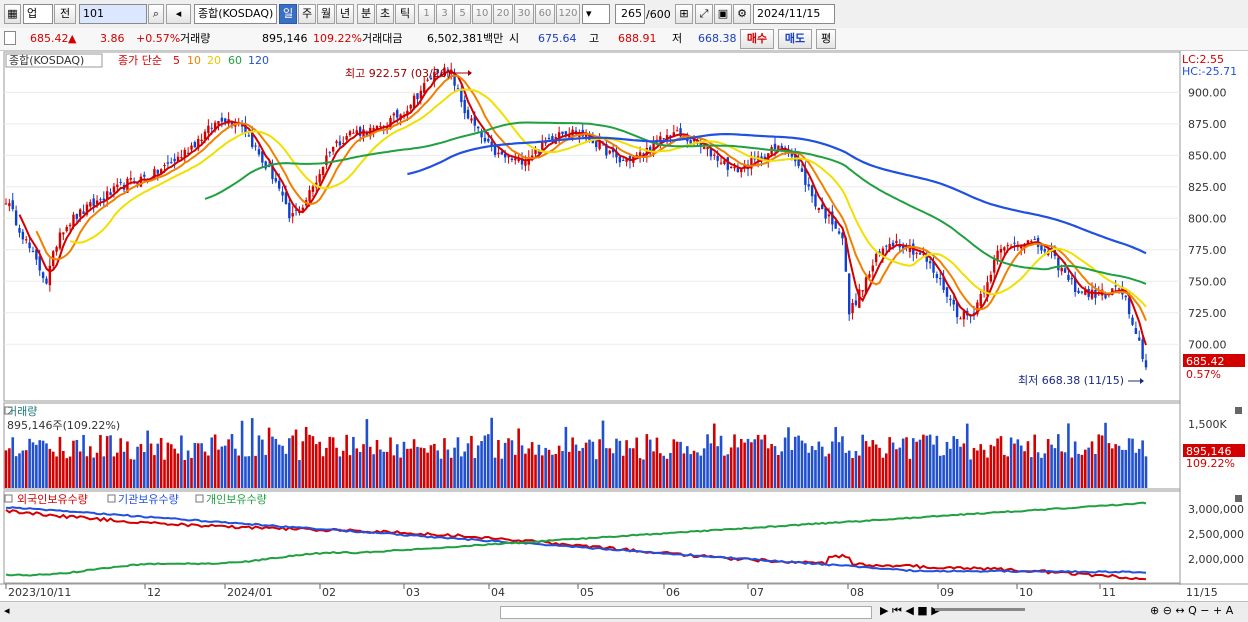 The height and width of the screenshot is (622, 1248). Describe the element at coordinates (1207, 344) in the screenshot. I see `y-tick-label: 700.00` at that location.